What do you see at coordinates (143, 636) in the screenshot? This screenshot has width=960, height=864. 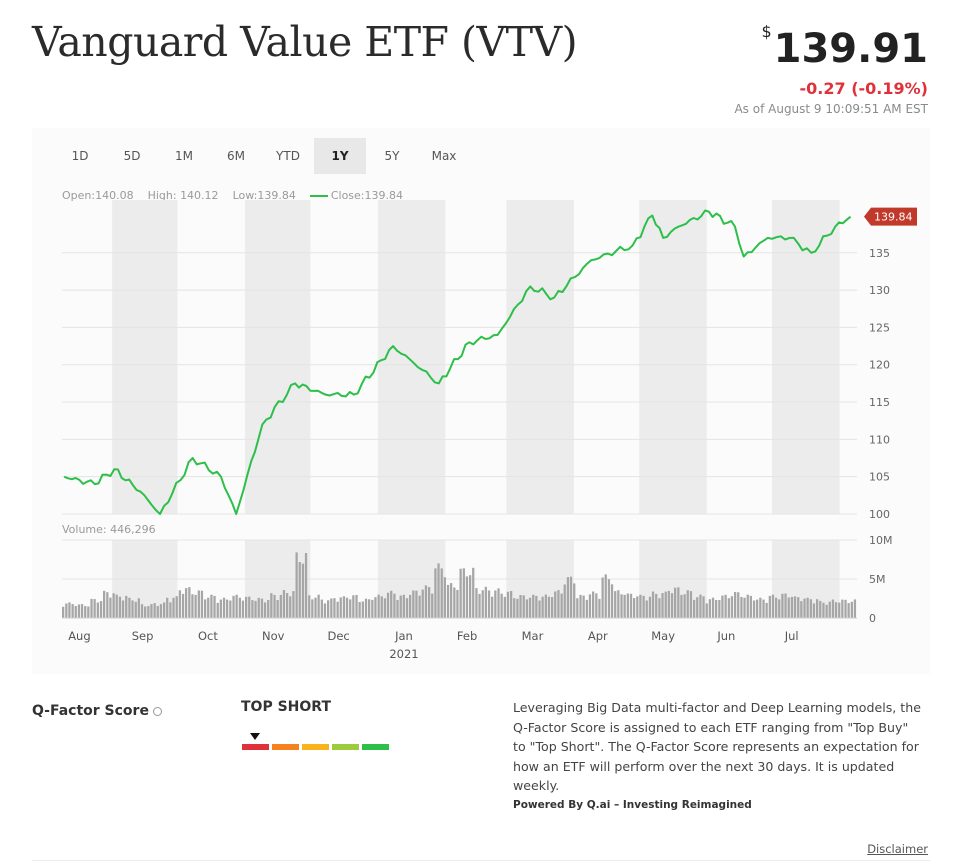 I see `x-tick-label: Sep` at bounding box center [143, 636].